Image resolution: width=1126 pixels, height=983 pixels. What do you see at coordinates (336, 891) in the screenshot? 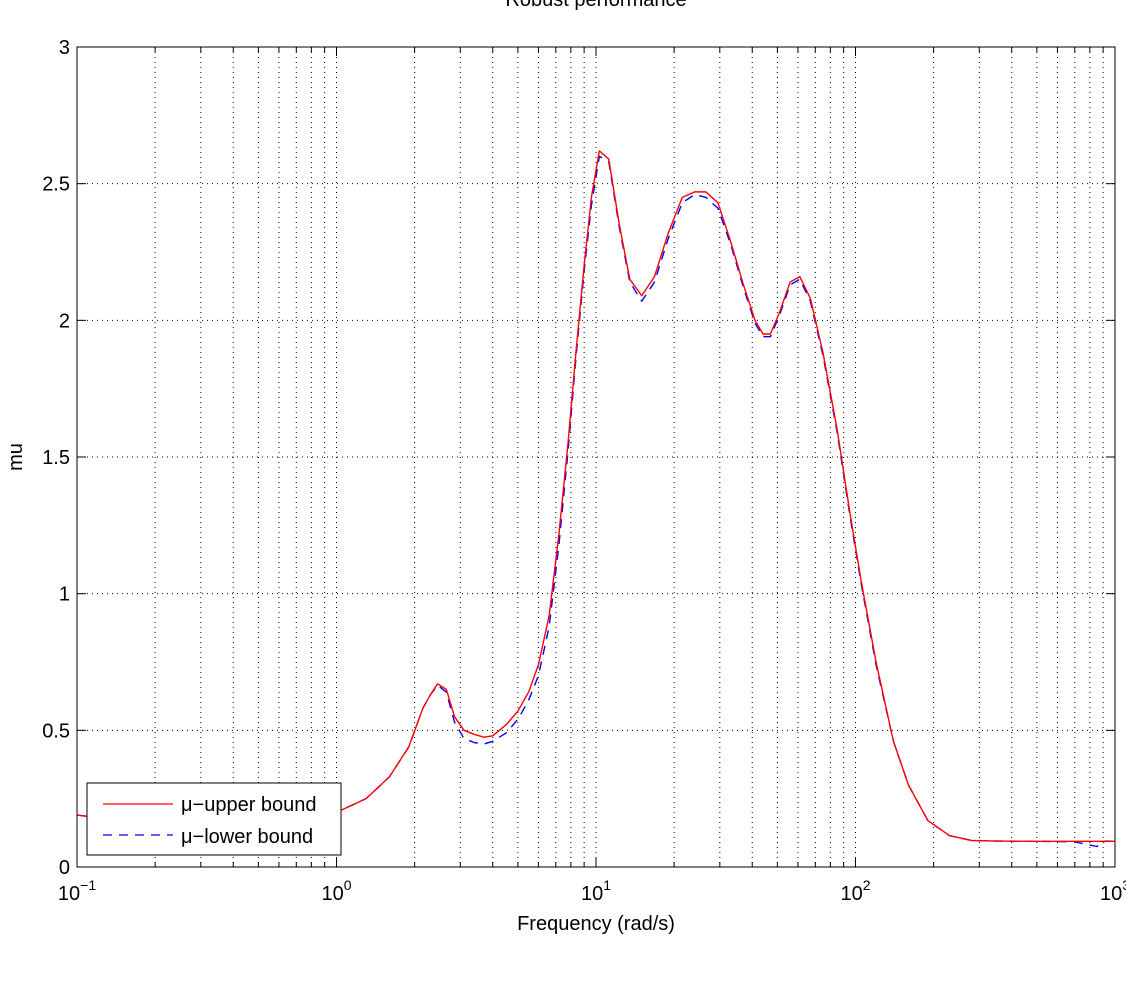
I see `x-tick-label: 10⁰` at bounding box center [336, 891].